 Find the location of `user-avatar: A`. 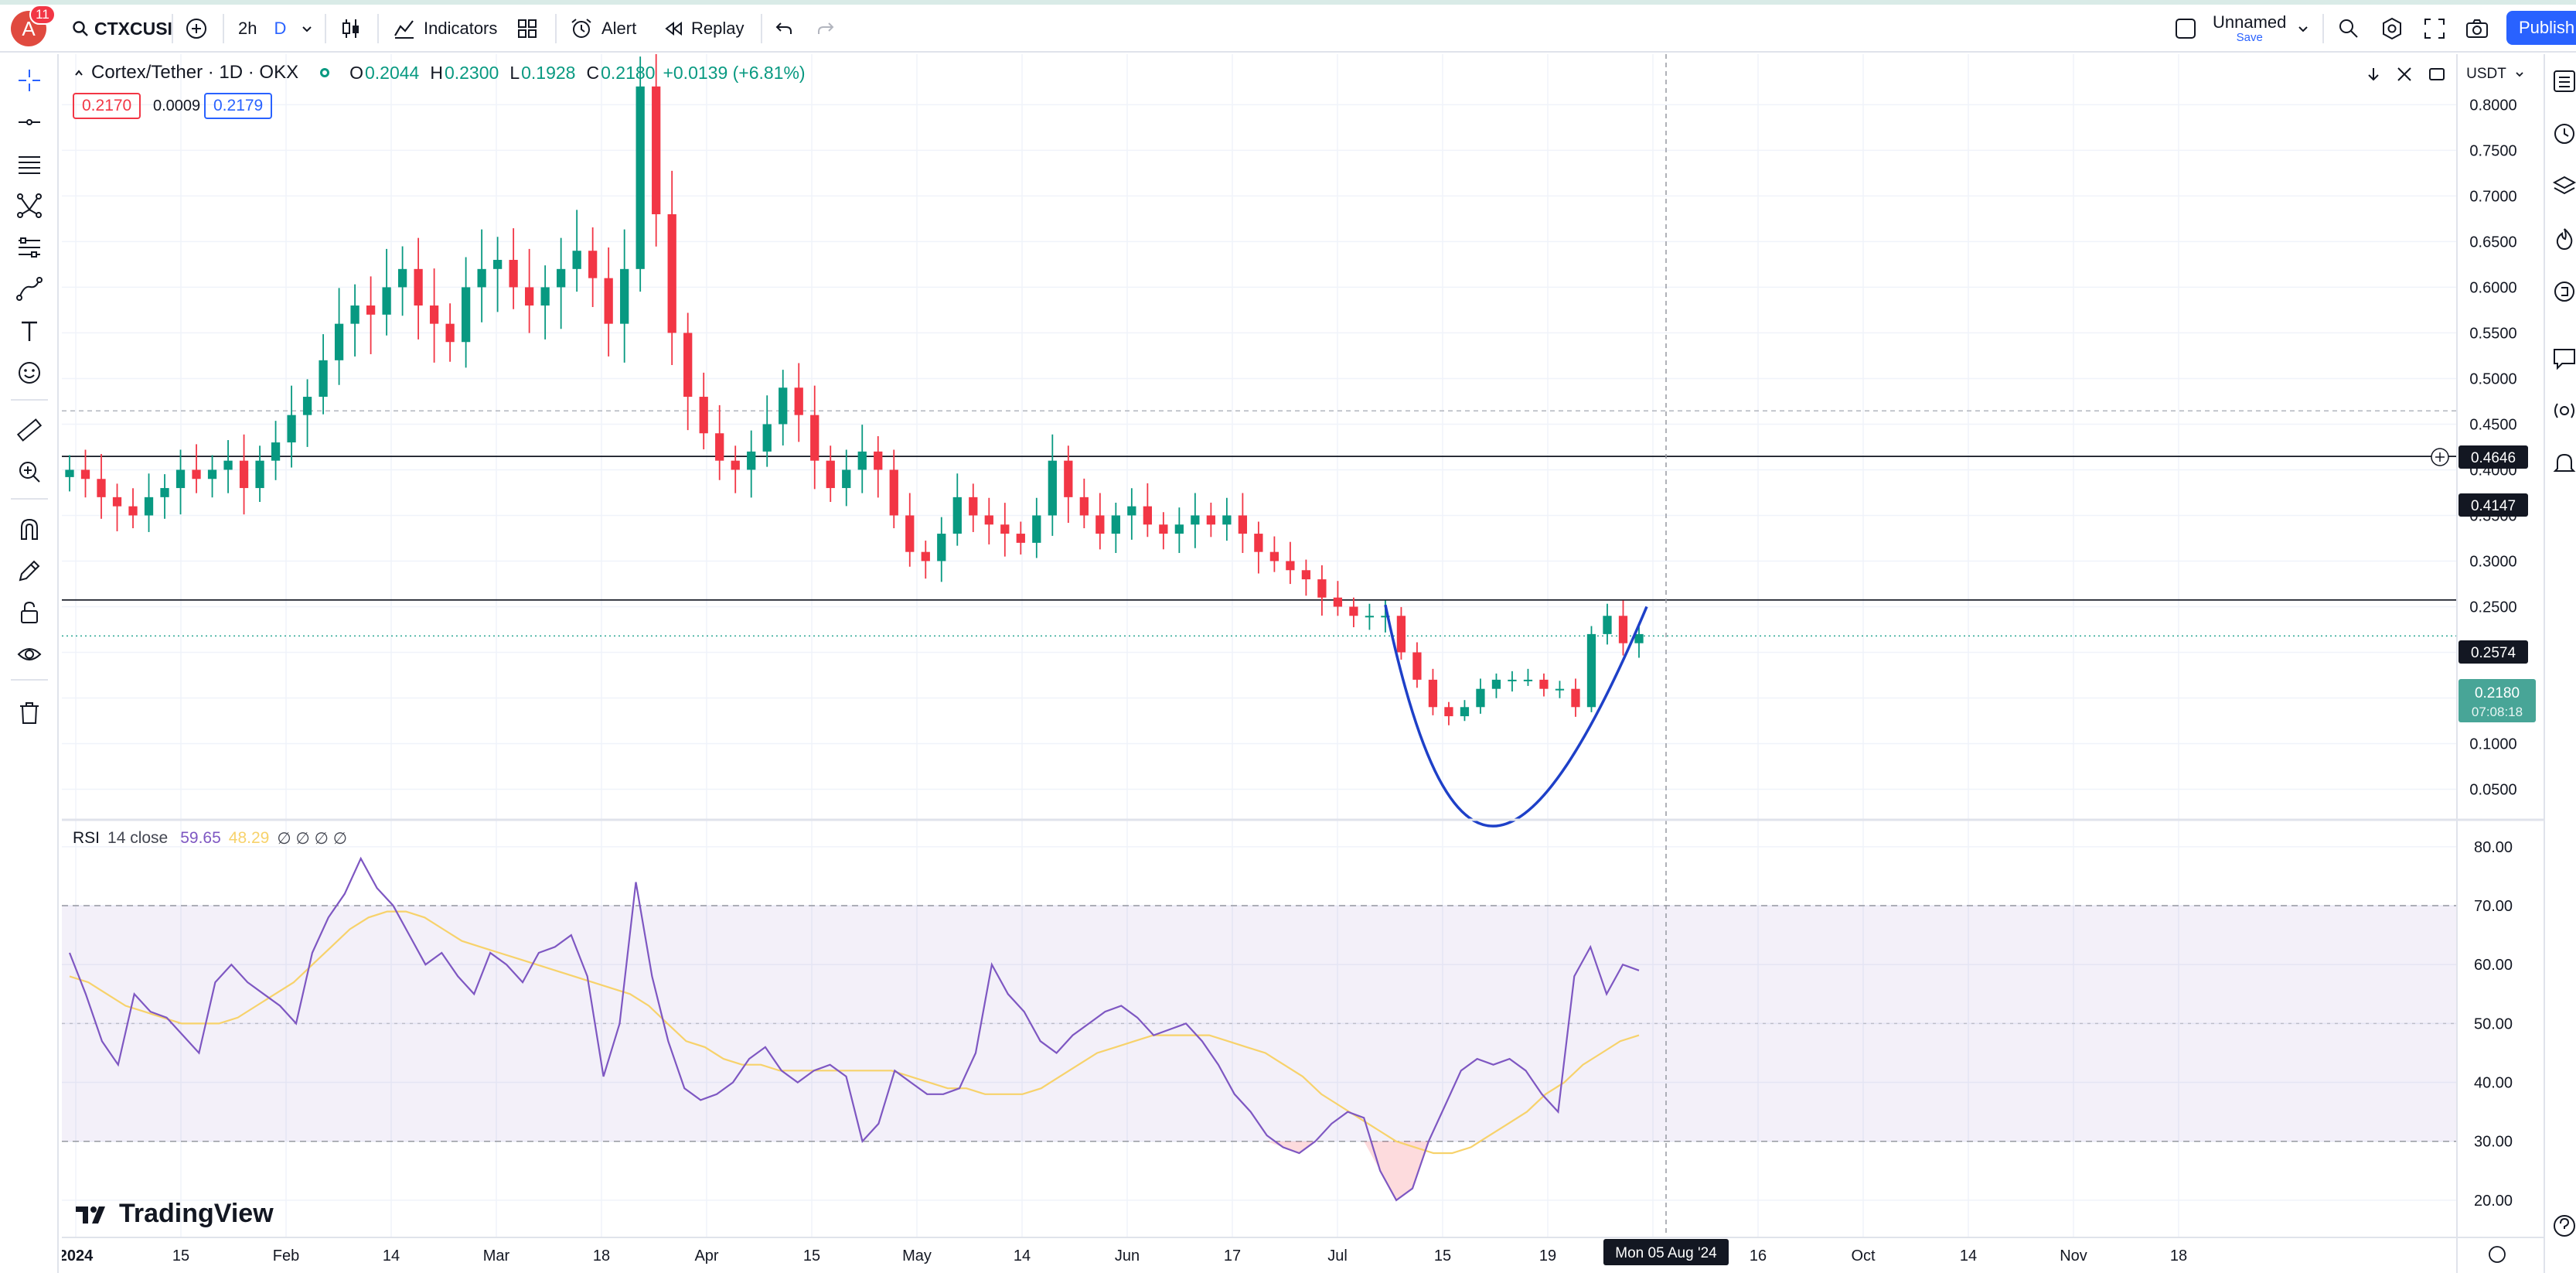

user-avatar: A is located at coordinates (28, 28).